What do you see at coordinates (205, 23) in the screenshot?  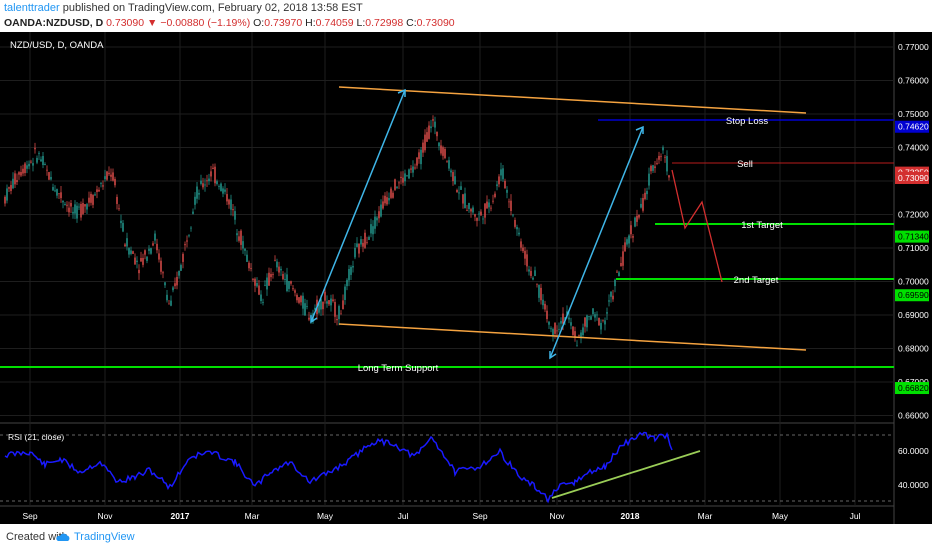 I see `price-change: −0.00880 (−1.19%)` at bounding box center [205, 23].